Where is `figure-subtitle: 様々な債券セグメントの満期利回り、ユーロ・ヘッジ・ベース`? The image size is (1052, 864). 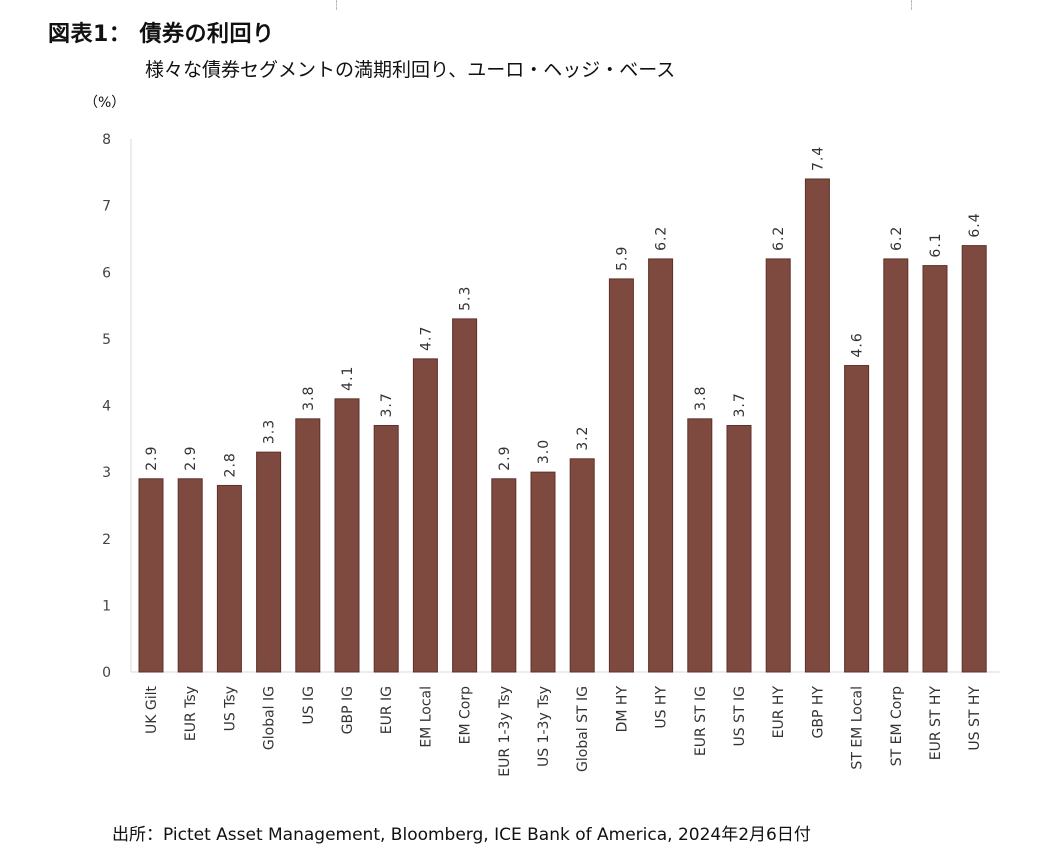 figure-subtitle: 様々な債券セグメントの満期利回り、ユーロ・ヘッジ・ベース is located at coordinates (410, 70).